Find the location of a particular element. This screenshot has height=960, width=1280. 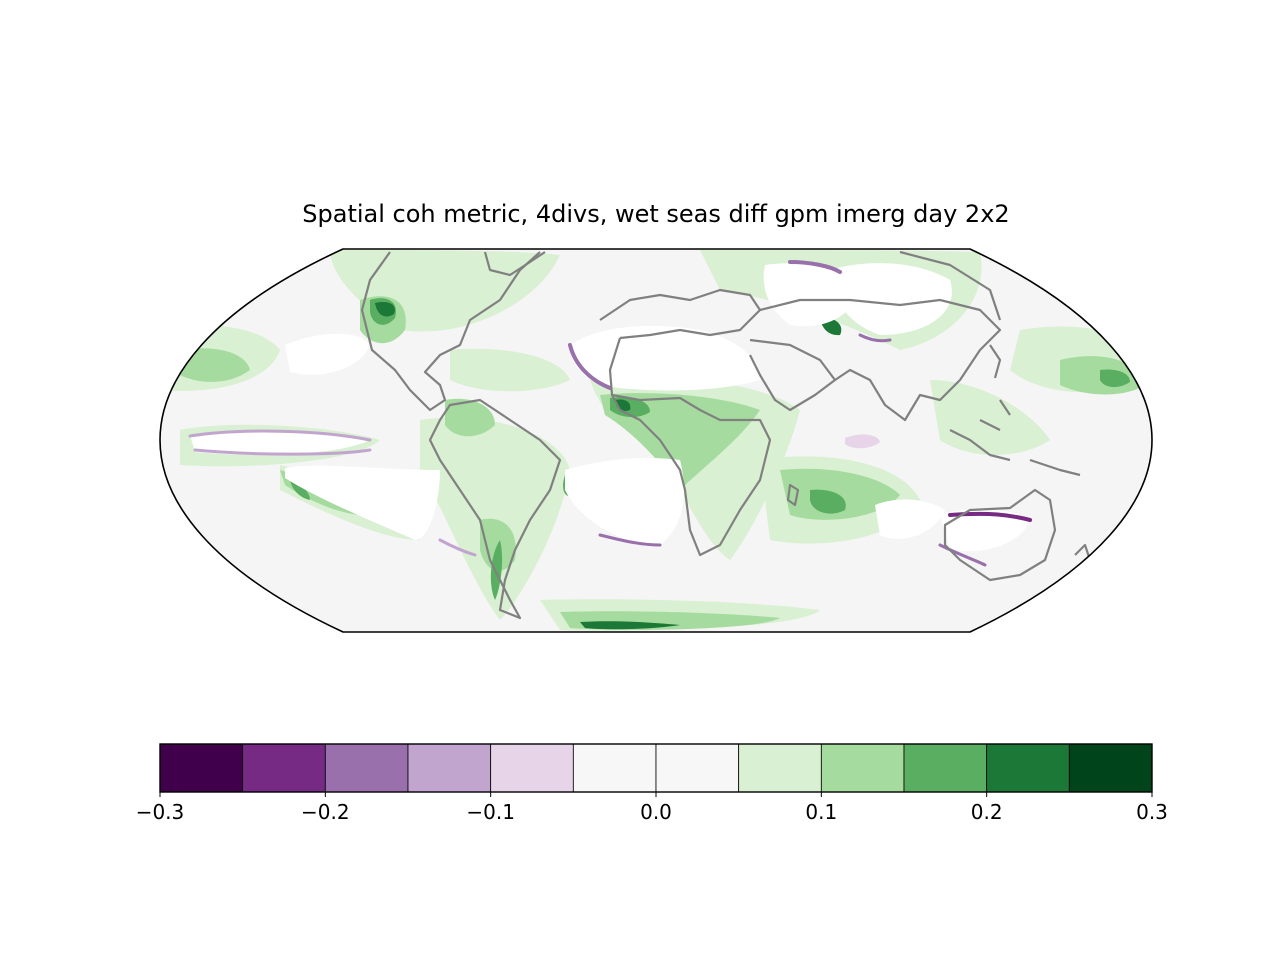

colorbar-tick-label: 0.1 is located at coordinates (821, 812).